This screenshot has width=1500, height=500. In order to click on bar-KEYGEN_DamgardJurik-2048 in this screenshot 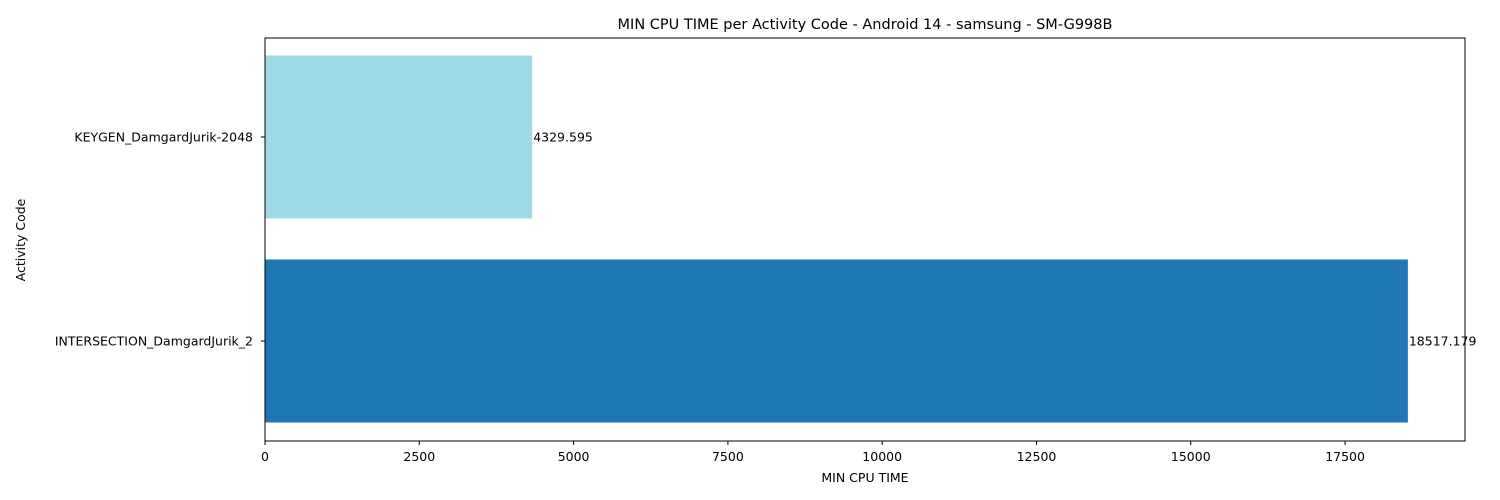, I will do `click(399, 137)`.